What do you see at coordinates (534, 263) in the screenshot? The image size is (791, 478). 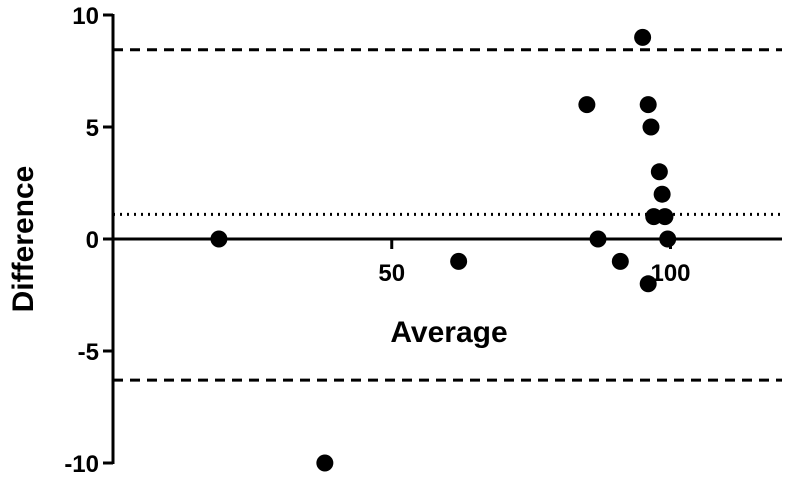 I see `x-axis-ticks: 50 100` at bounding box center [534, 263].